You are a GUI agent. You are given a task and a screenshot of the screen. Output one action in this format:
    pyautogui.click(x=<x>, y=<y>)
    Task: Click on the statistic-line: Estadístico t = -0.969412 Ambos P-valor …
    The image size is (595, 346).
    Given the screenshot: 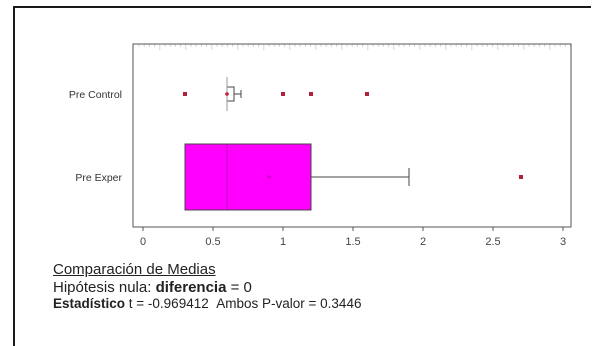 What is the action you would take?
    pyautogui.click(x=207, y=304)
    